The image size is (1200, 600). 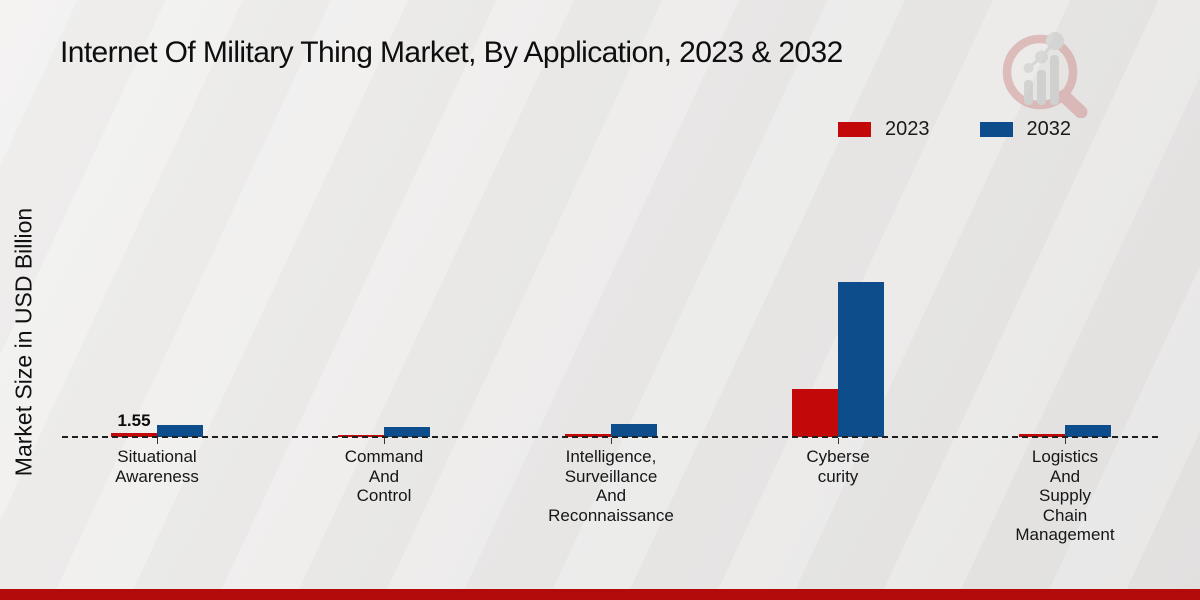 I want to click on value-label-situational-awareness-2023: 1.55, so click(x=134, y=421).